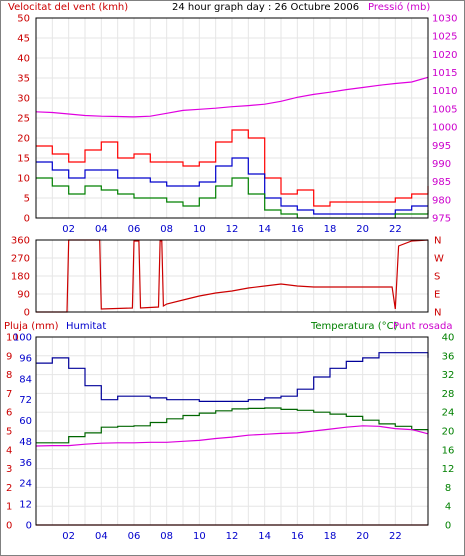  What do you see at coordinates (9, 526) in the screenshot?
I see `rain-tick-label-0: 0` at bounding box center [9, 526].